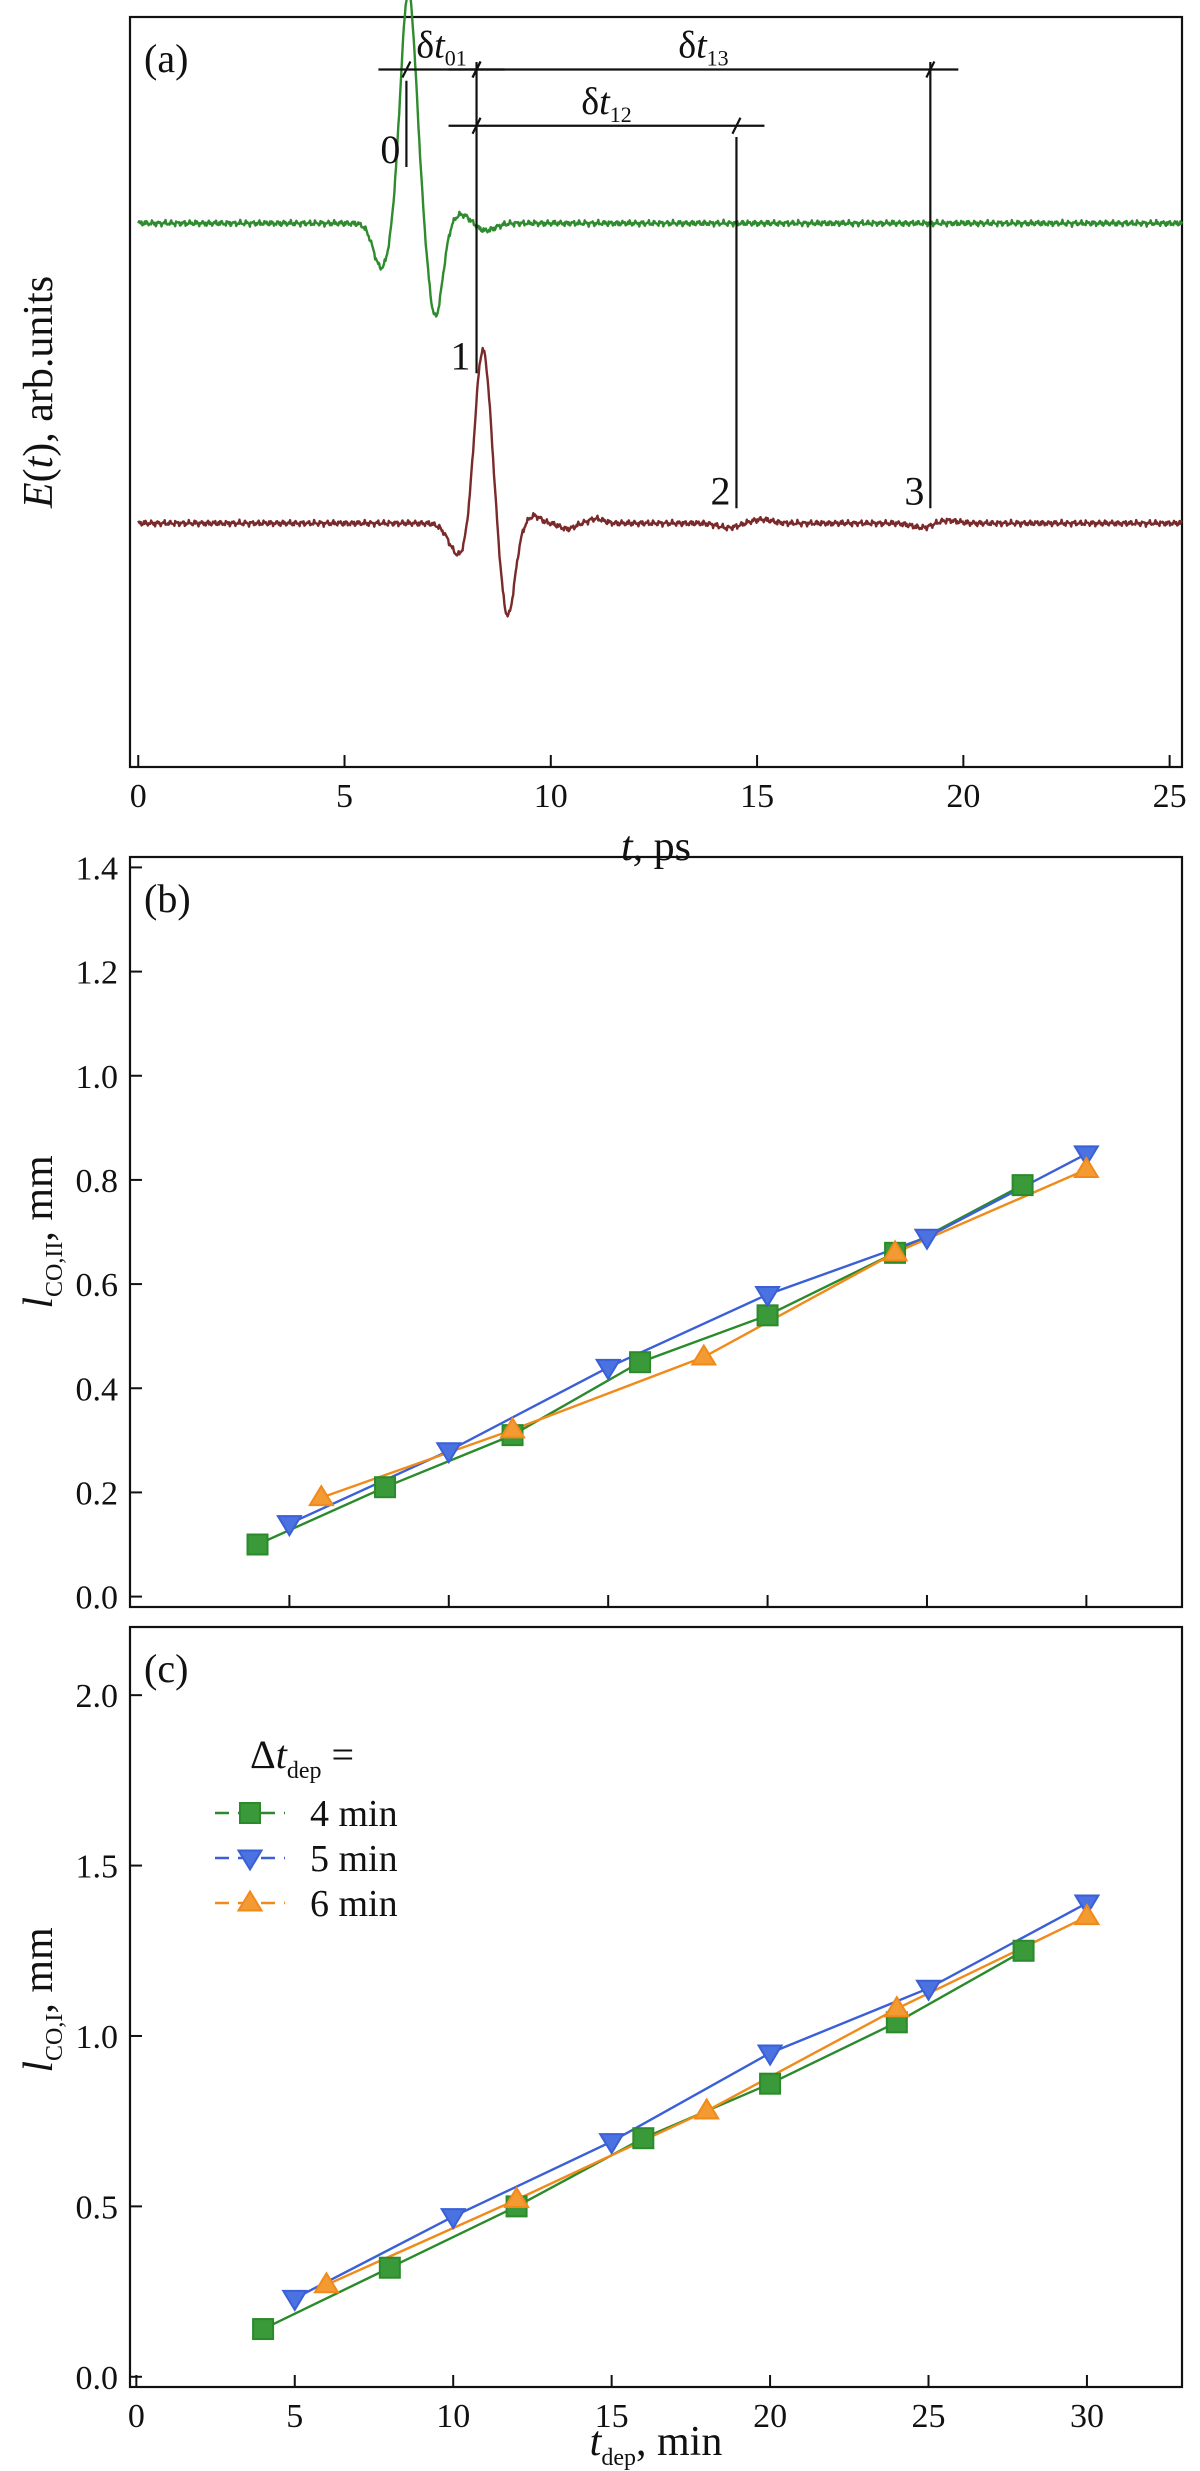 The width and height of the screenshot is (1200, 2471). What do you see at coordinates (42, 2000) in the screenshot?
I see `panel-c-y-axis-label: lCO,I, mm` at bounding box center [42, 2000].